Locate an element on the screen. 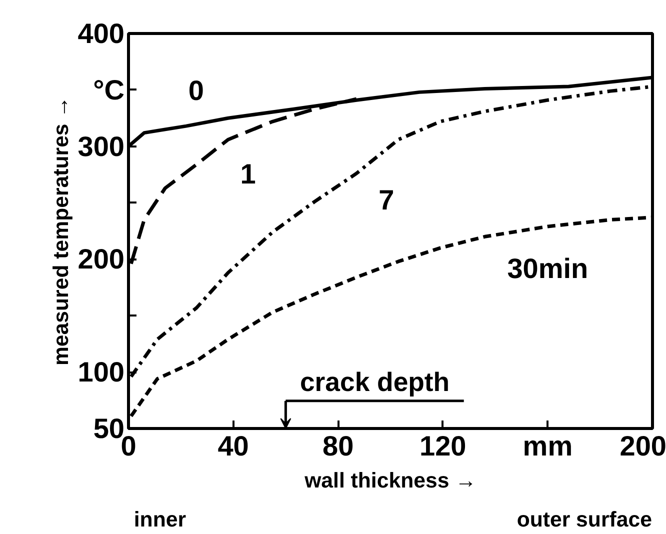 The height and width of the screenshot is (534, 666). y-tick-label: 400 is located at coordinates (101, 33).